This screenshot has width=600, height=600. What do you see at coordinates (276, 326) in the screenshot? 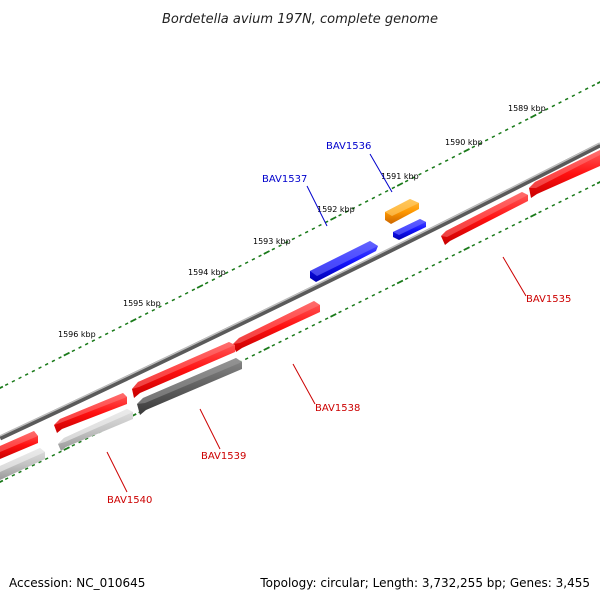
I see `reverse-gene-bav1538` at bounding box center [276, 326].